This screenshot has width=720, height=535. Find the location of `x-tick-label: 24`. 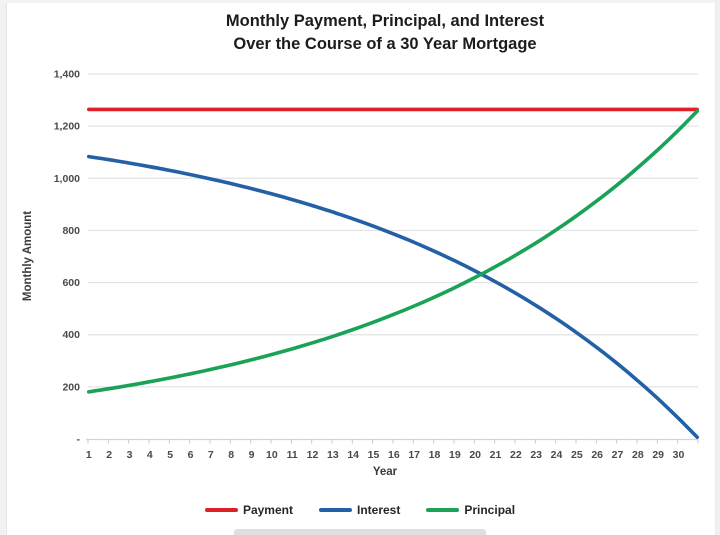

x-tick-label: 24 is located at coordinates (557, 455).